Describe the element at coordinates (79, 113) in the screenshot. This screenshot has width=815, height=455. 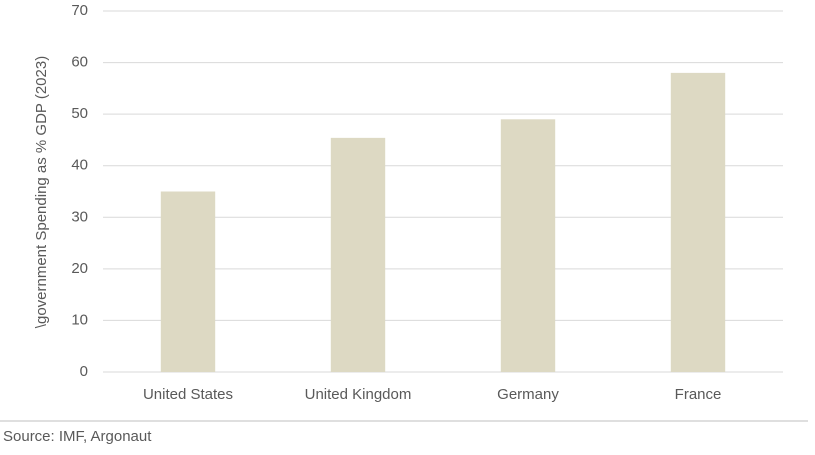
I see `y-tick-label: 50` at that location.